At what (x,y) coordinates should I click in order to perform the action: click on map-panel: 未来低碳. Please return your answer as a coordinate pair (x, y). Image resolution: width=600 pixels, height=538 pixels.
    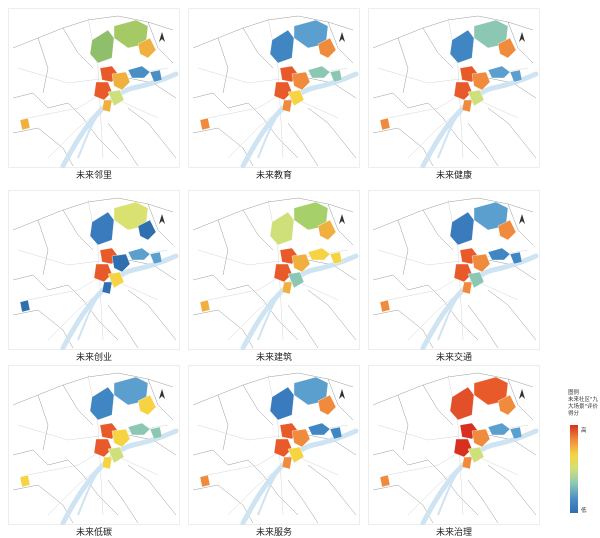
    Looking at the image, I should click on (94, 451).